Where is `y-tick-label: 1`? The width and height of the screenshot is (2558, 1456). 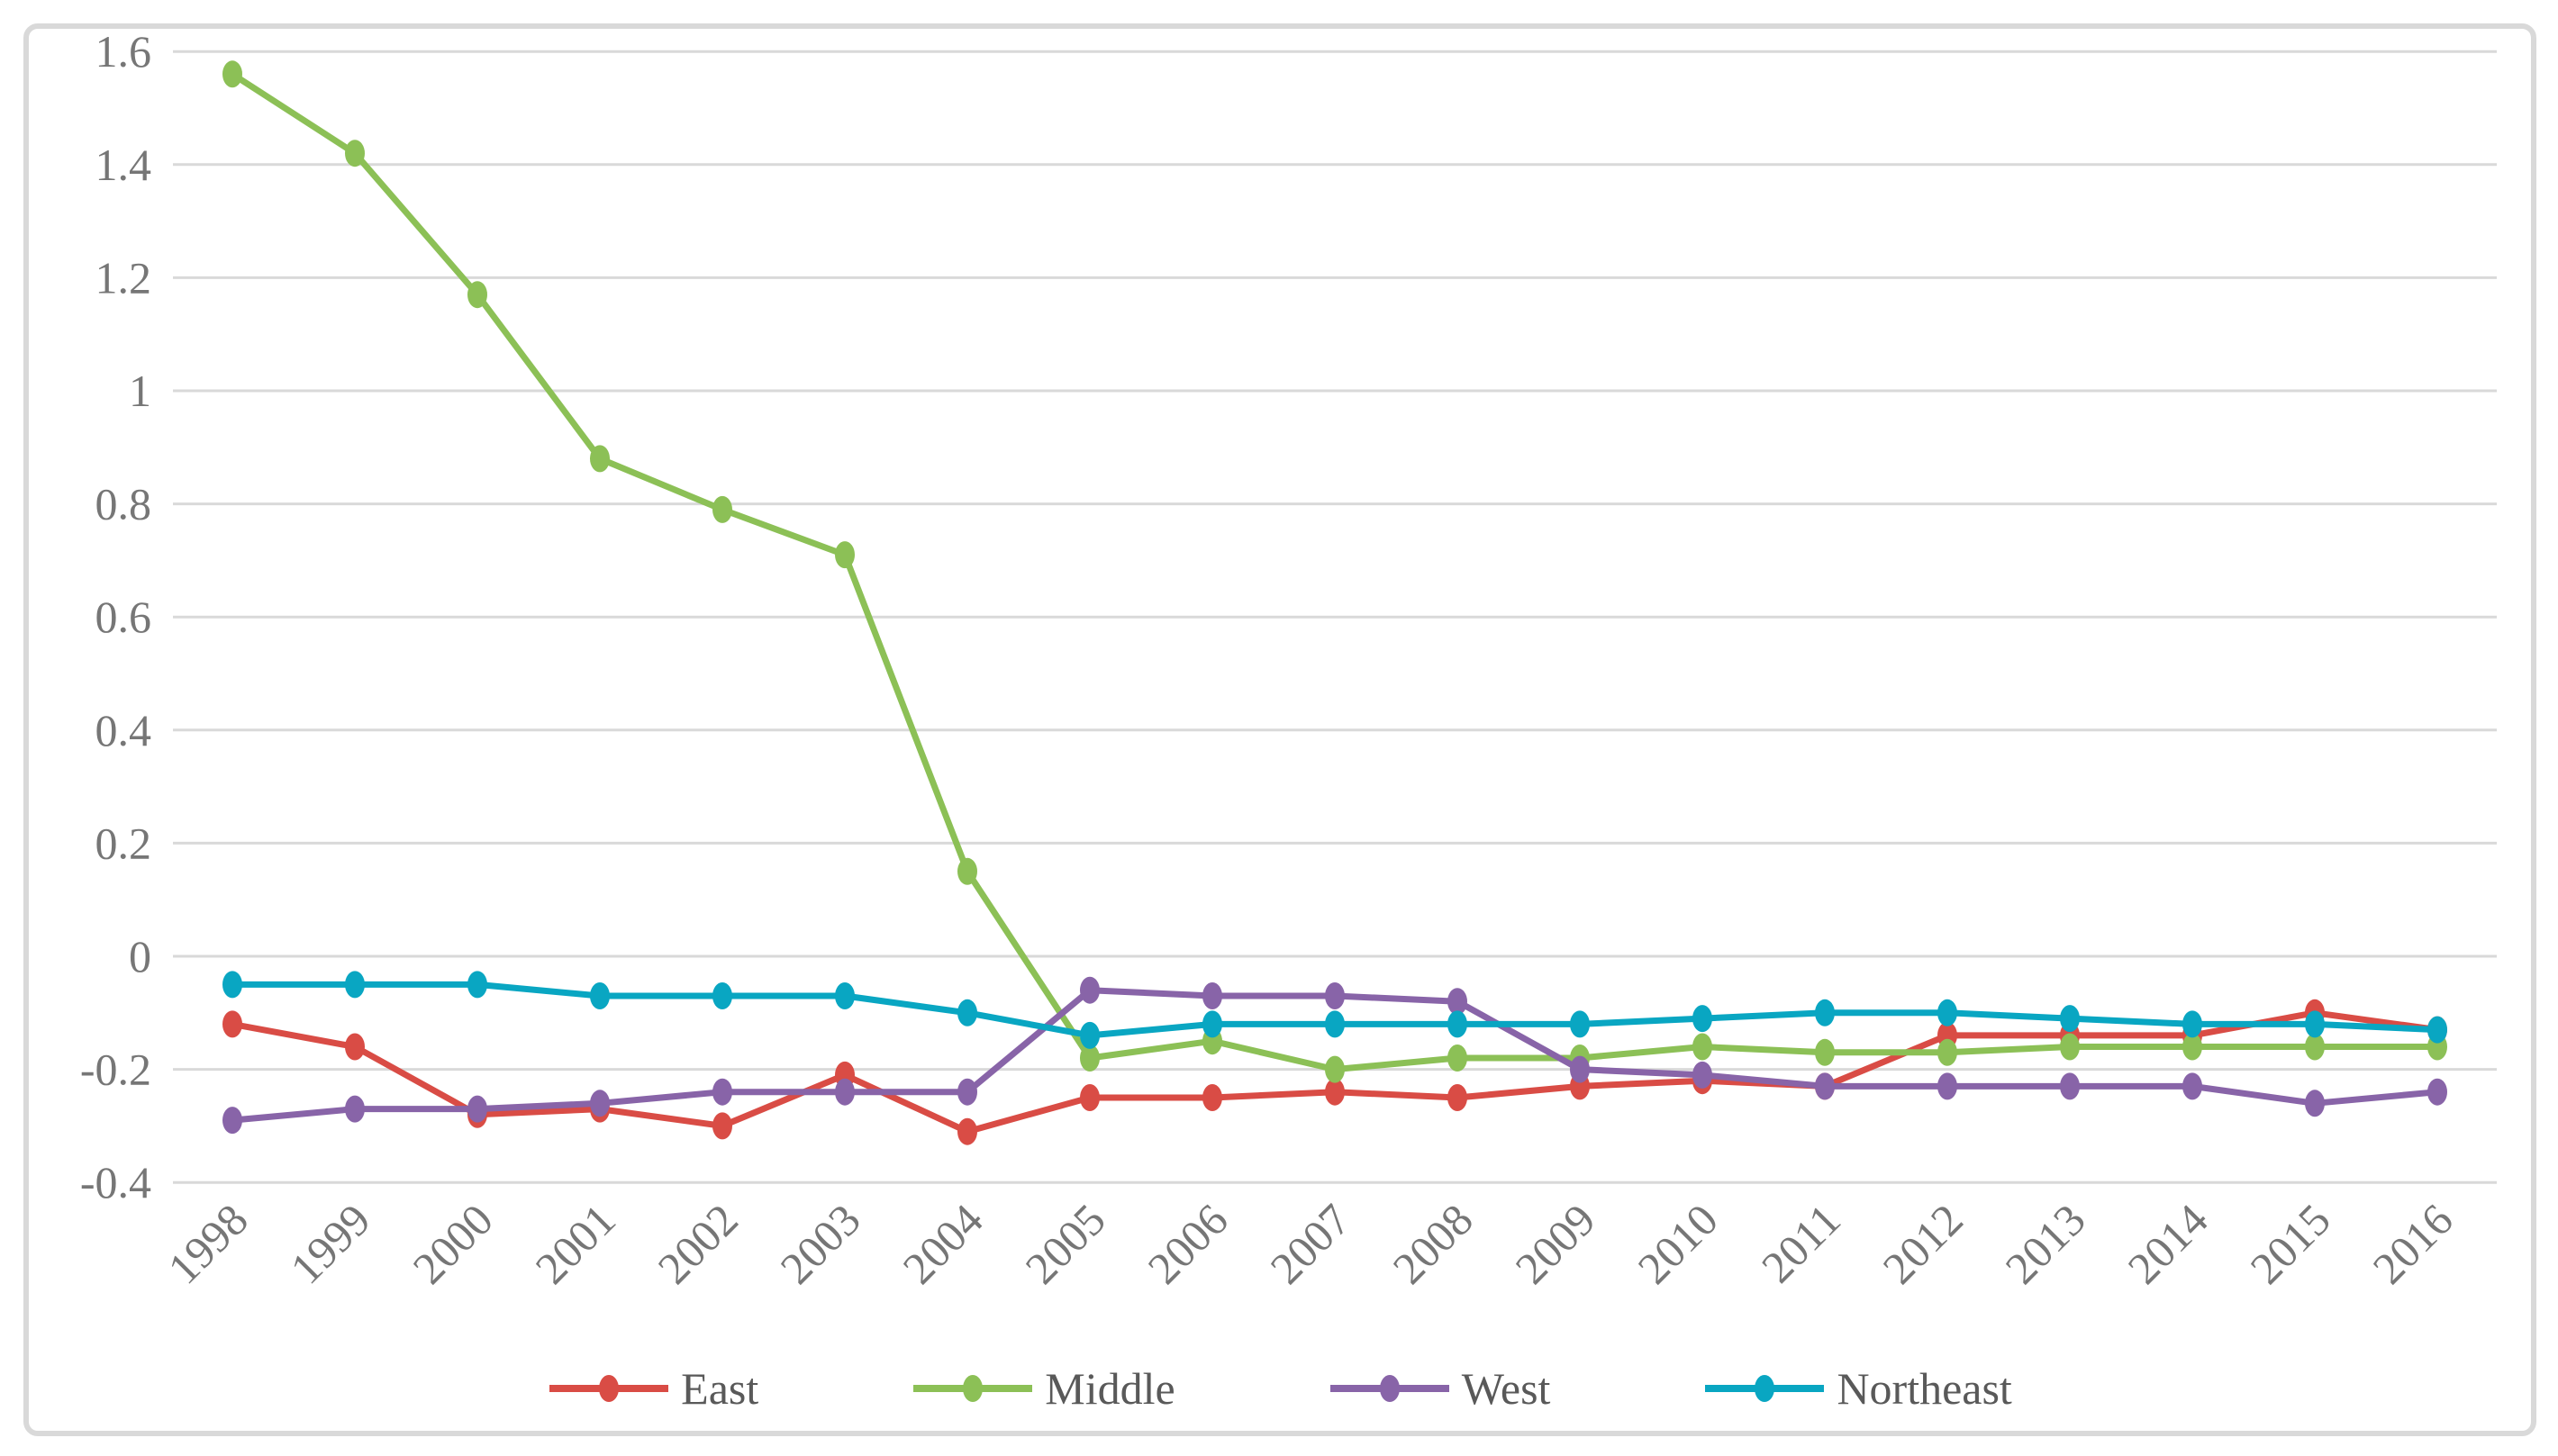
y-tick-label: 1 is located at coordinates (140, 391).